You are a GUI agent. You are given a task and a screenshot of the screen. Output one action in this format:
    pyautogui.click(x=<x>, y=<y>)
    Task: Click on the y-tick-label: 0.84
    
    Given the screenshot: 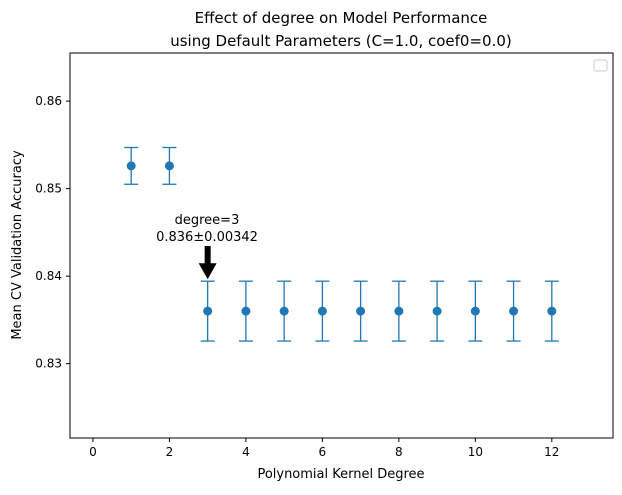 What is the action you would take?
    pyautogui.click(x=48, y=276)
    